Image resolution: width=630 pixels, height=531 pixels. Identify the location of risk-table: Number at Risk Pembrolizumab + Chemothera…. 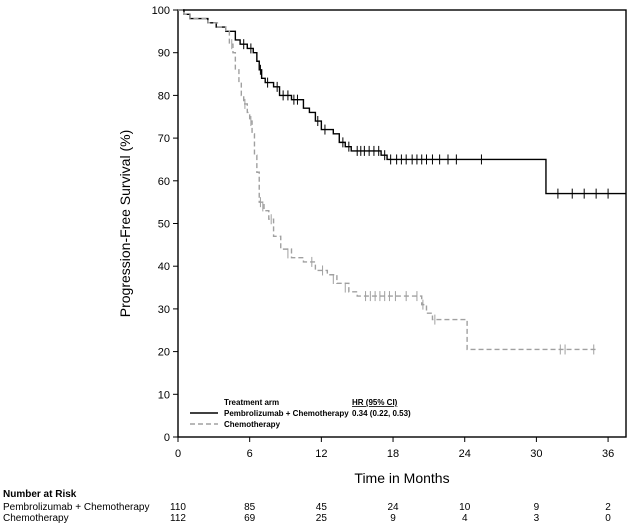
(307, 506).